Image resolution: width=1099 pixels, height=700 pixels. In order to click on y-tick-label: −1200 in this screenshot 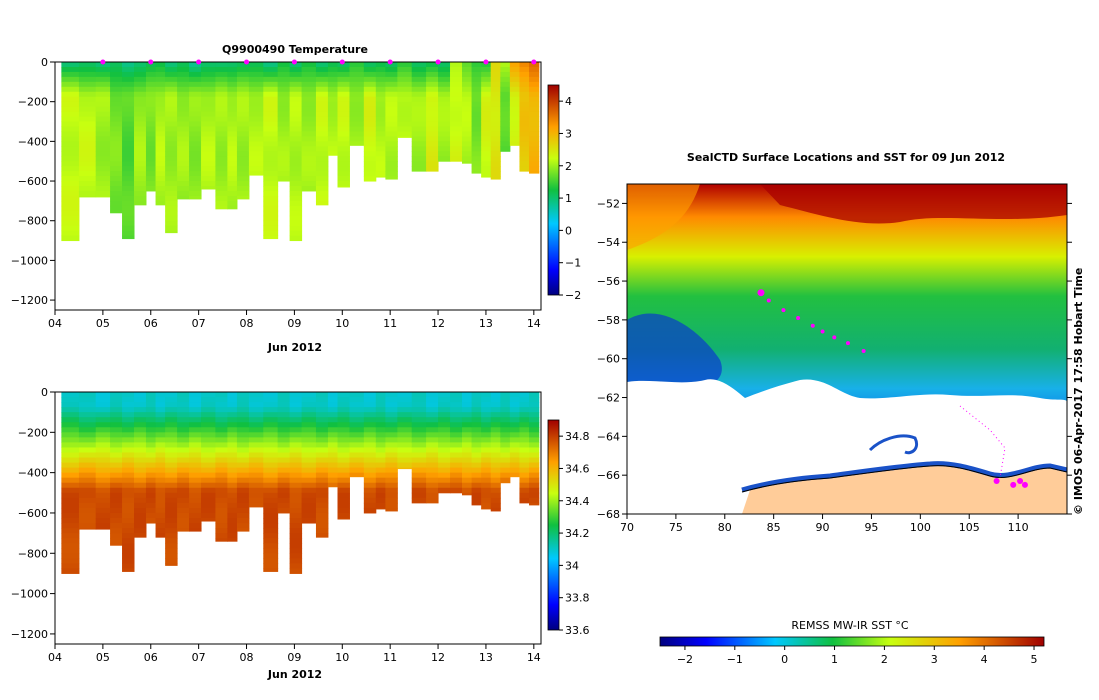, I will do `click(29, 634)`.